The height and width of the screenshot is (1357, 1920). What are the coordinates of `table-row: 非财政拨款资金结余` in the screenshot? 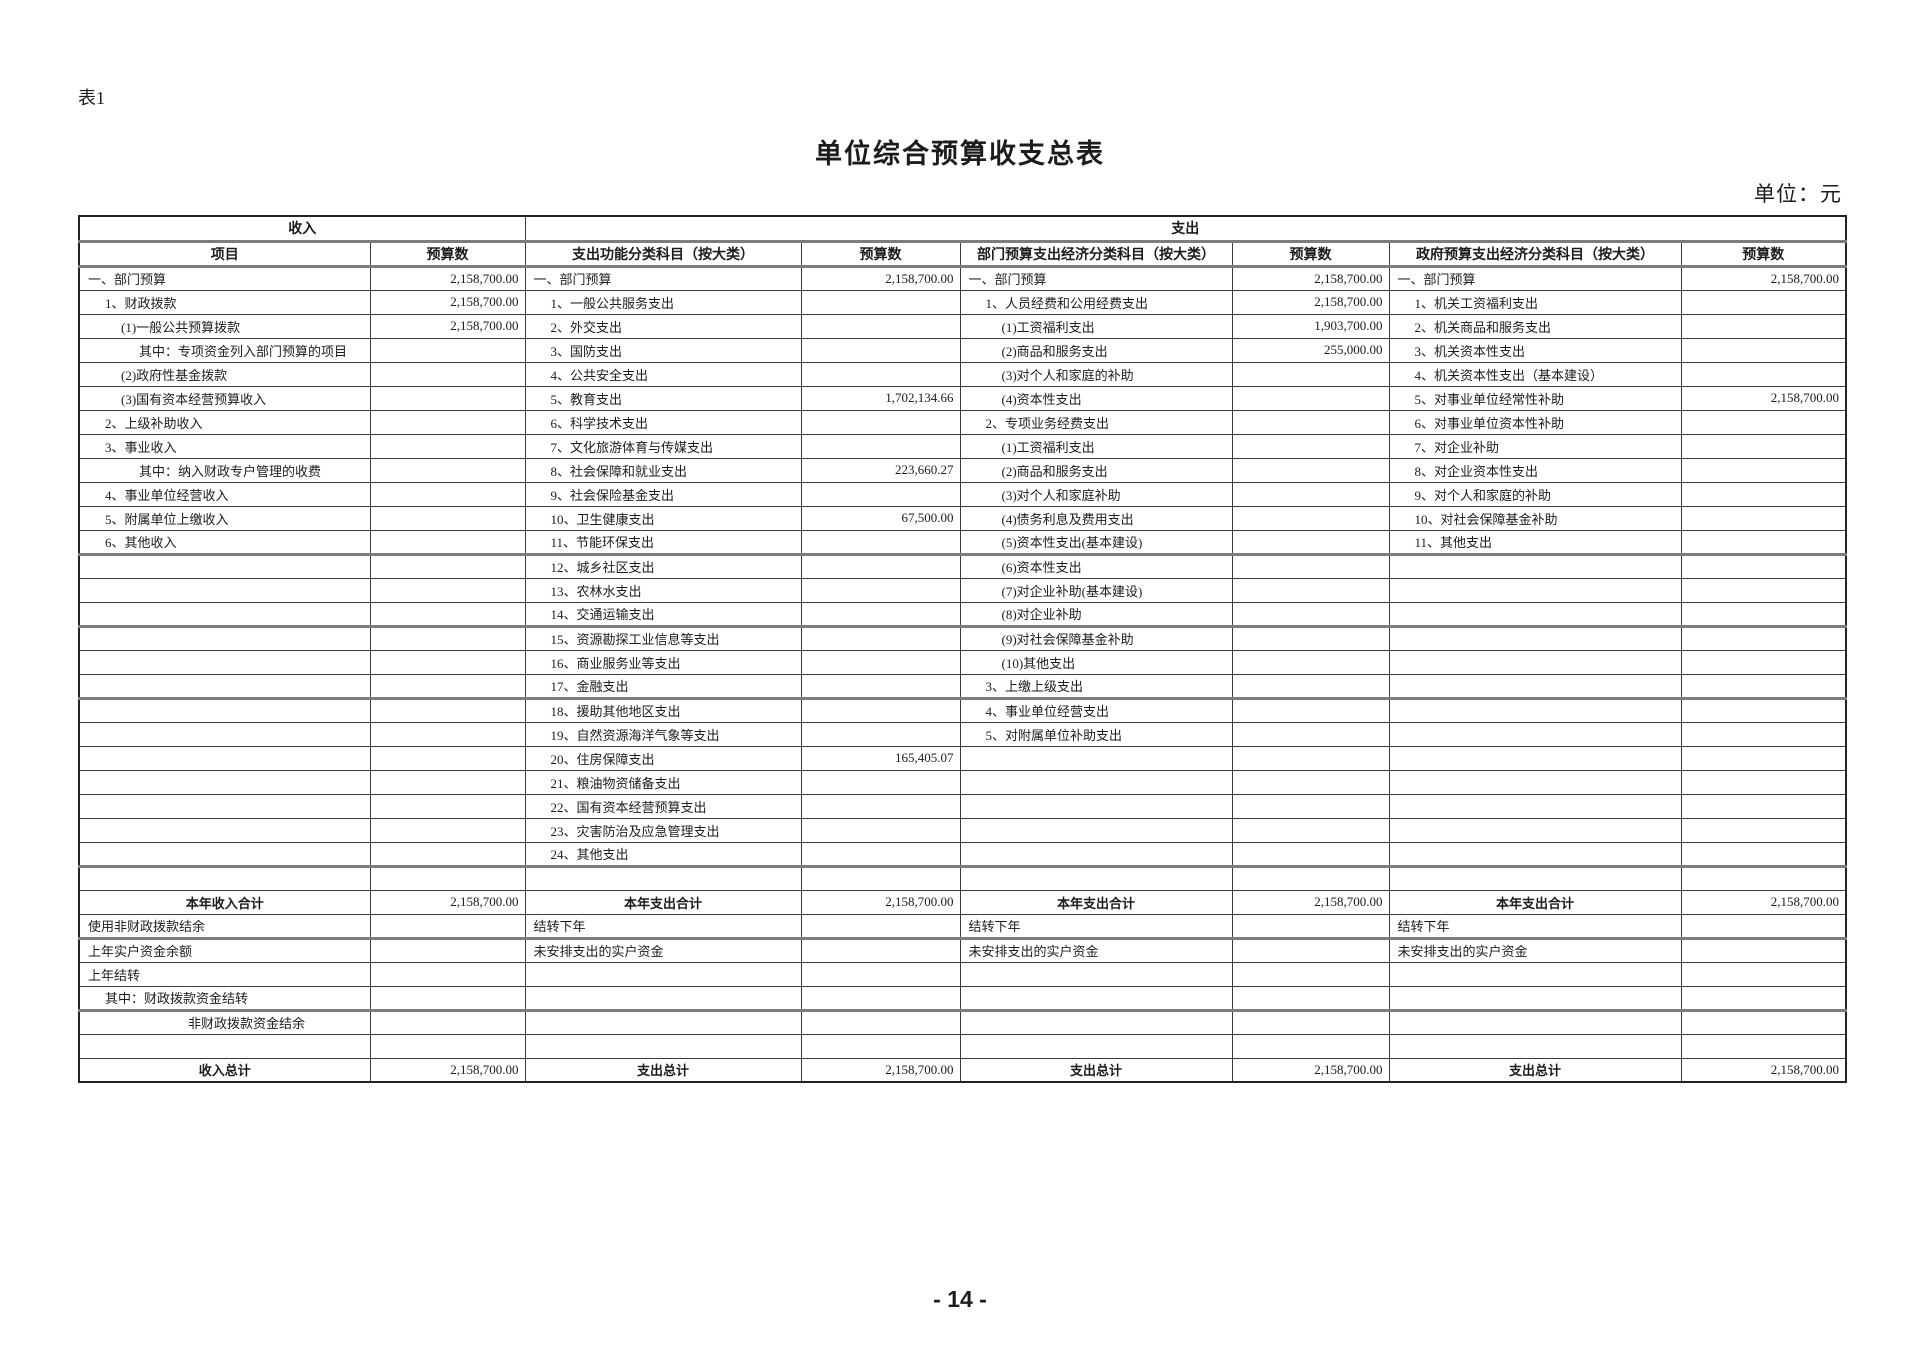 It's located at (962, 1022).